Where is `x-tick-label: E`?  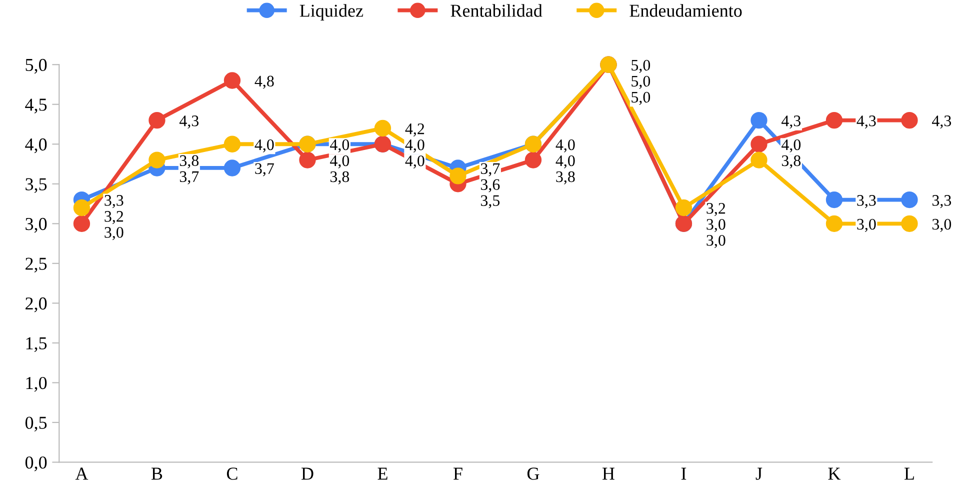 x-tick-label: E is located at coordinates (383, 474).